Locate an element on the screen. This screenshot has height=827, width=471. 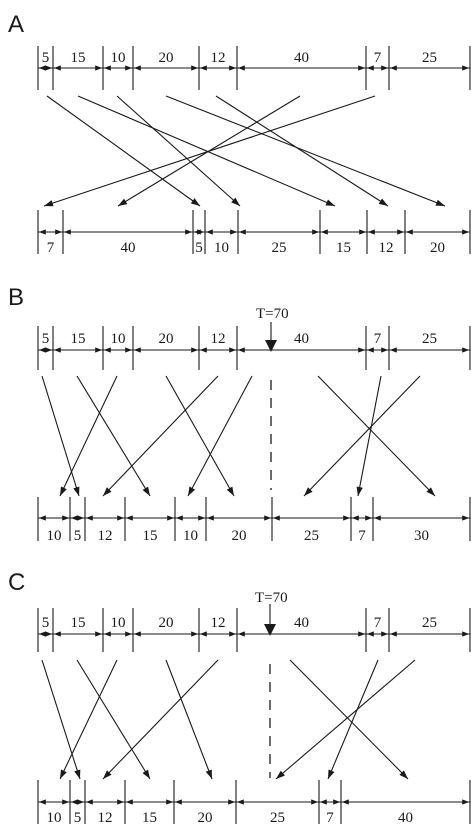
panel-c-bottom-segment-label: 20 is located at coordinates (205, 818).